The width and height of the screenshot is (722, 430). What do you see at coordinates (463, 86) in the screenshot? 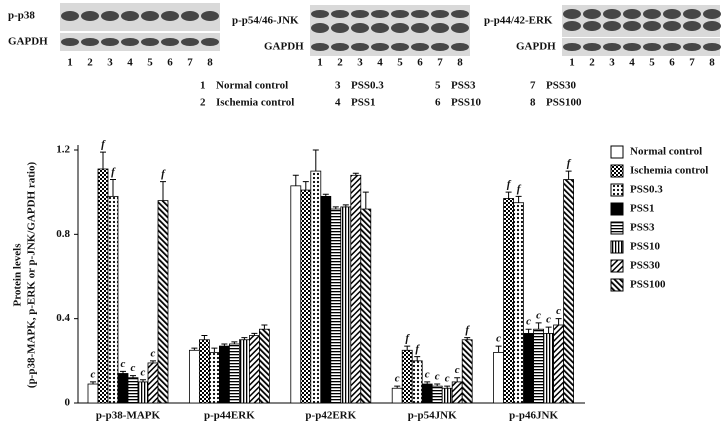
I see `legend-label: PSS3` at bounding box center [463, 86].